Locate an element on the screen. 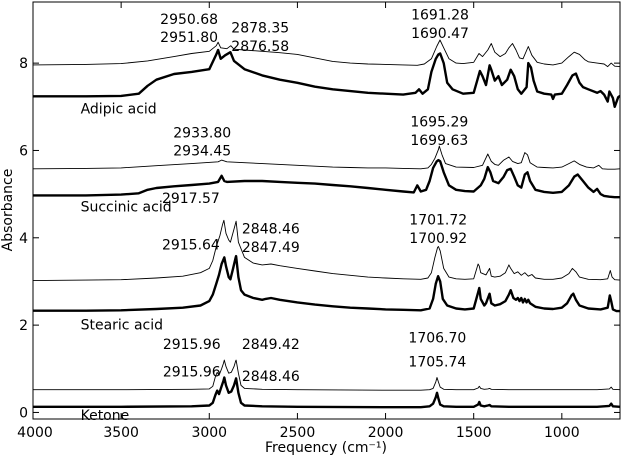 The image size is (621, 458). x-tick-label: 3500 is located at coordinates (121, 433).